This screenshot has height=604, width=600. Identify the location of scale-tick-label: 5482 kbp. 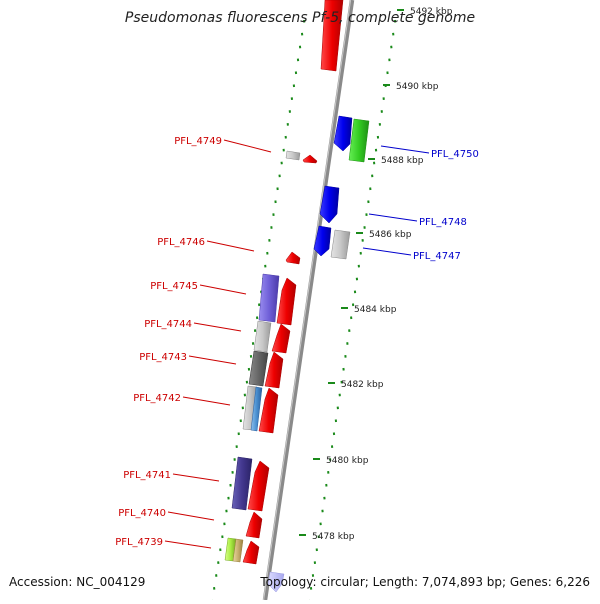
(362, 385).